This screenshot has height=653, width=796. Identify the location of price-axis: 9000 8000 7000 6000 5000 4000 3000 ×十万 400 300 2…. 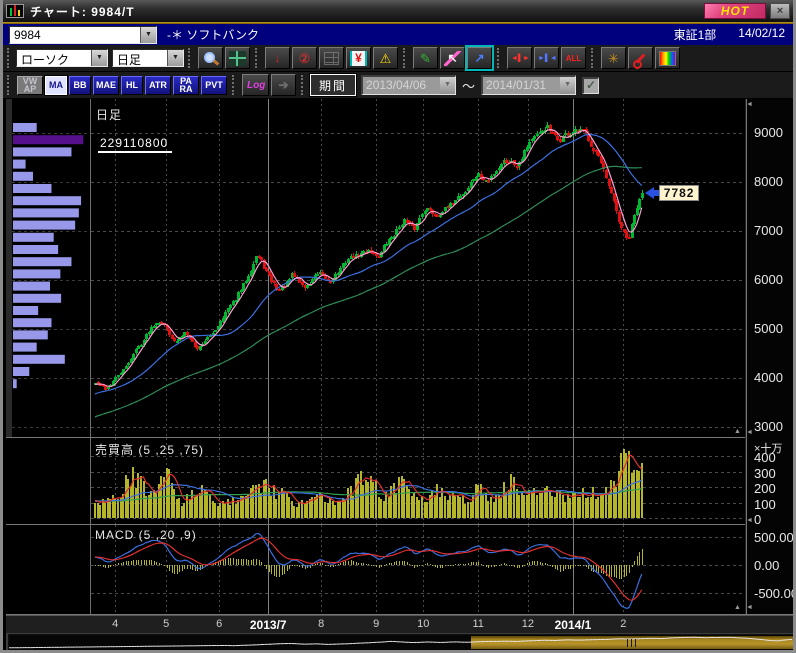
(769, 356).